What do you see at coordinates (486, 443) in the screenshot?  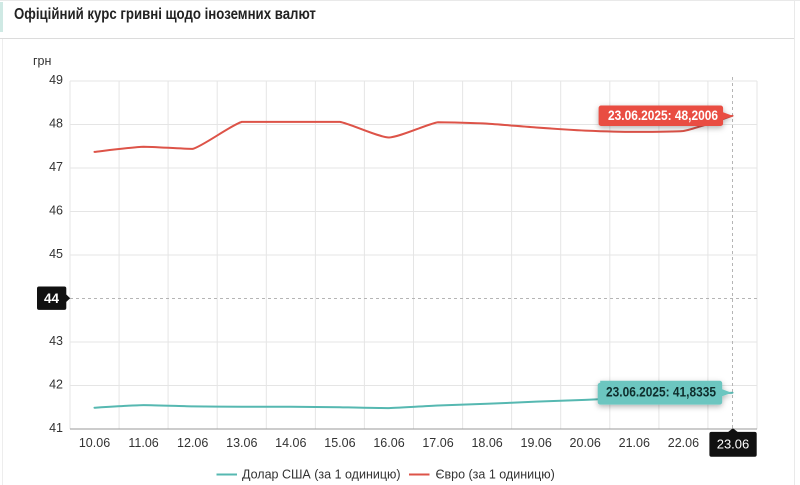 I see `svg-text: 18.06` at bounding box center [486, 443].